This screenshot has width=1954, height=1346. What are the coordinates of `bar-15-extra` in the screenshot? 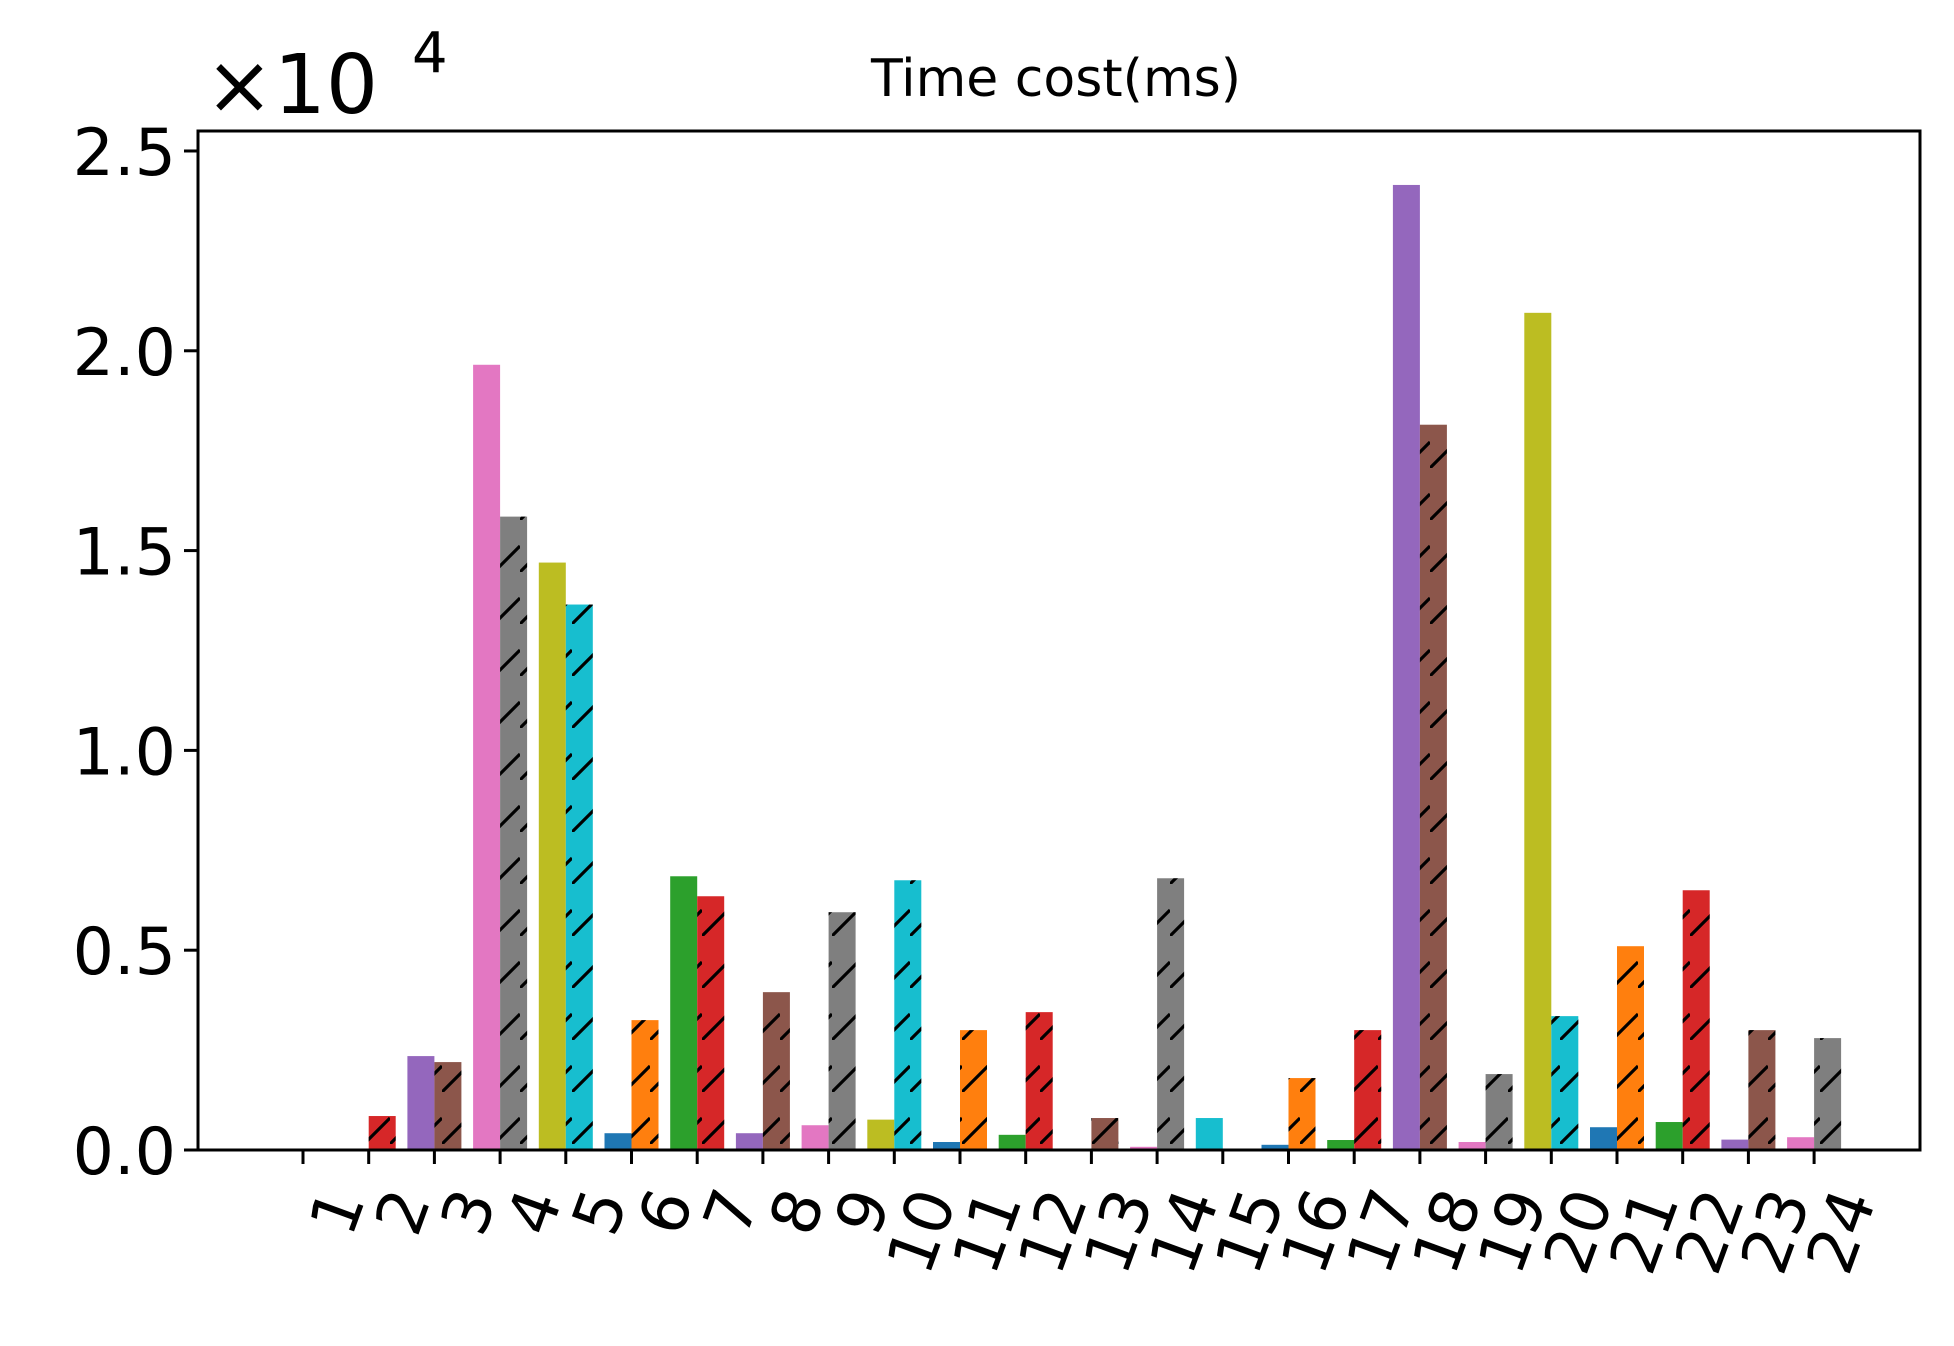 It's located at (1209, 1134).